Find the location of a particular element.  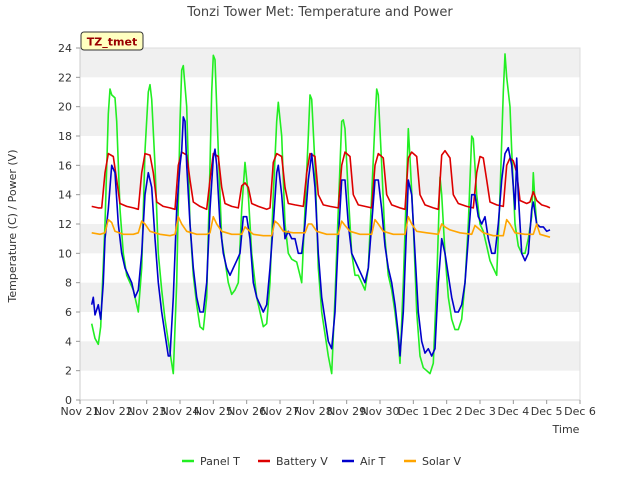

y-tick-label: 2 is located at coordinates (68, 371).